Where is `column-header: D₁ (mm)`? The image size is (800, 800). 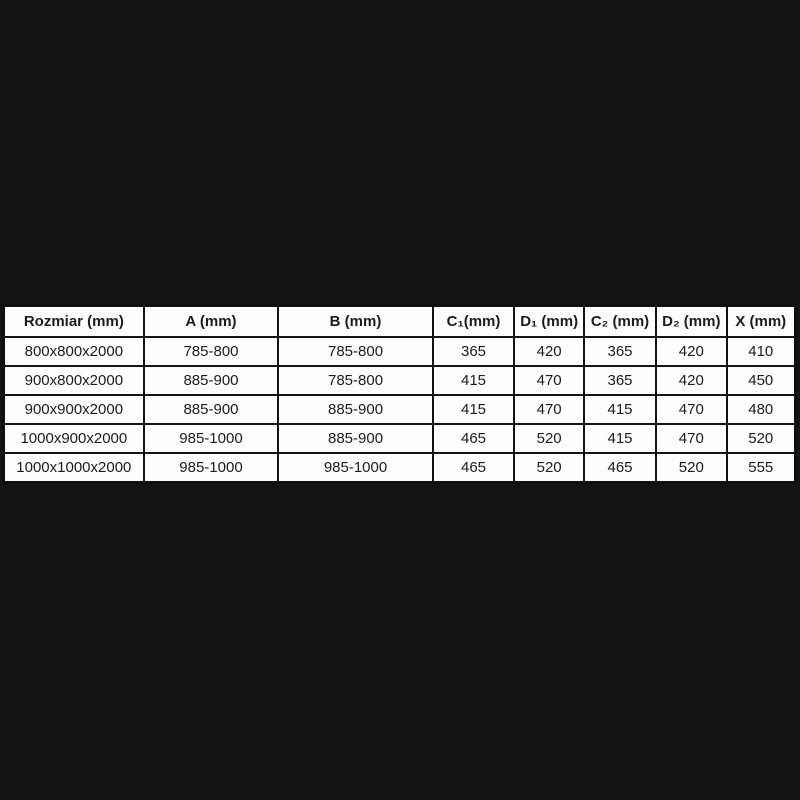
column-header: D₁ (mm) is located at coordinates (549, 321).